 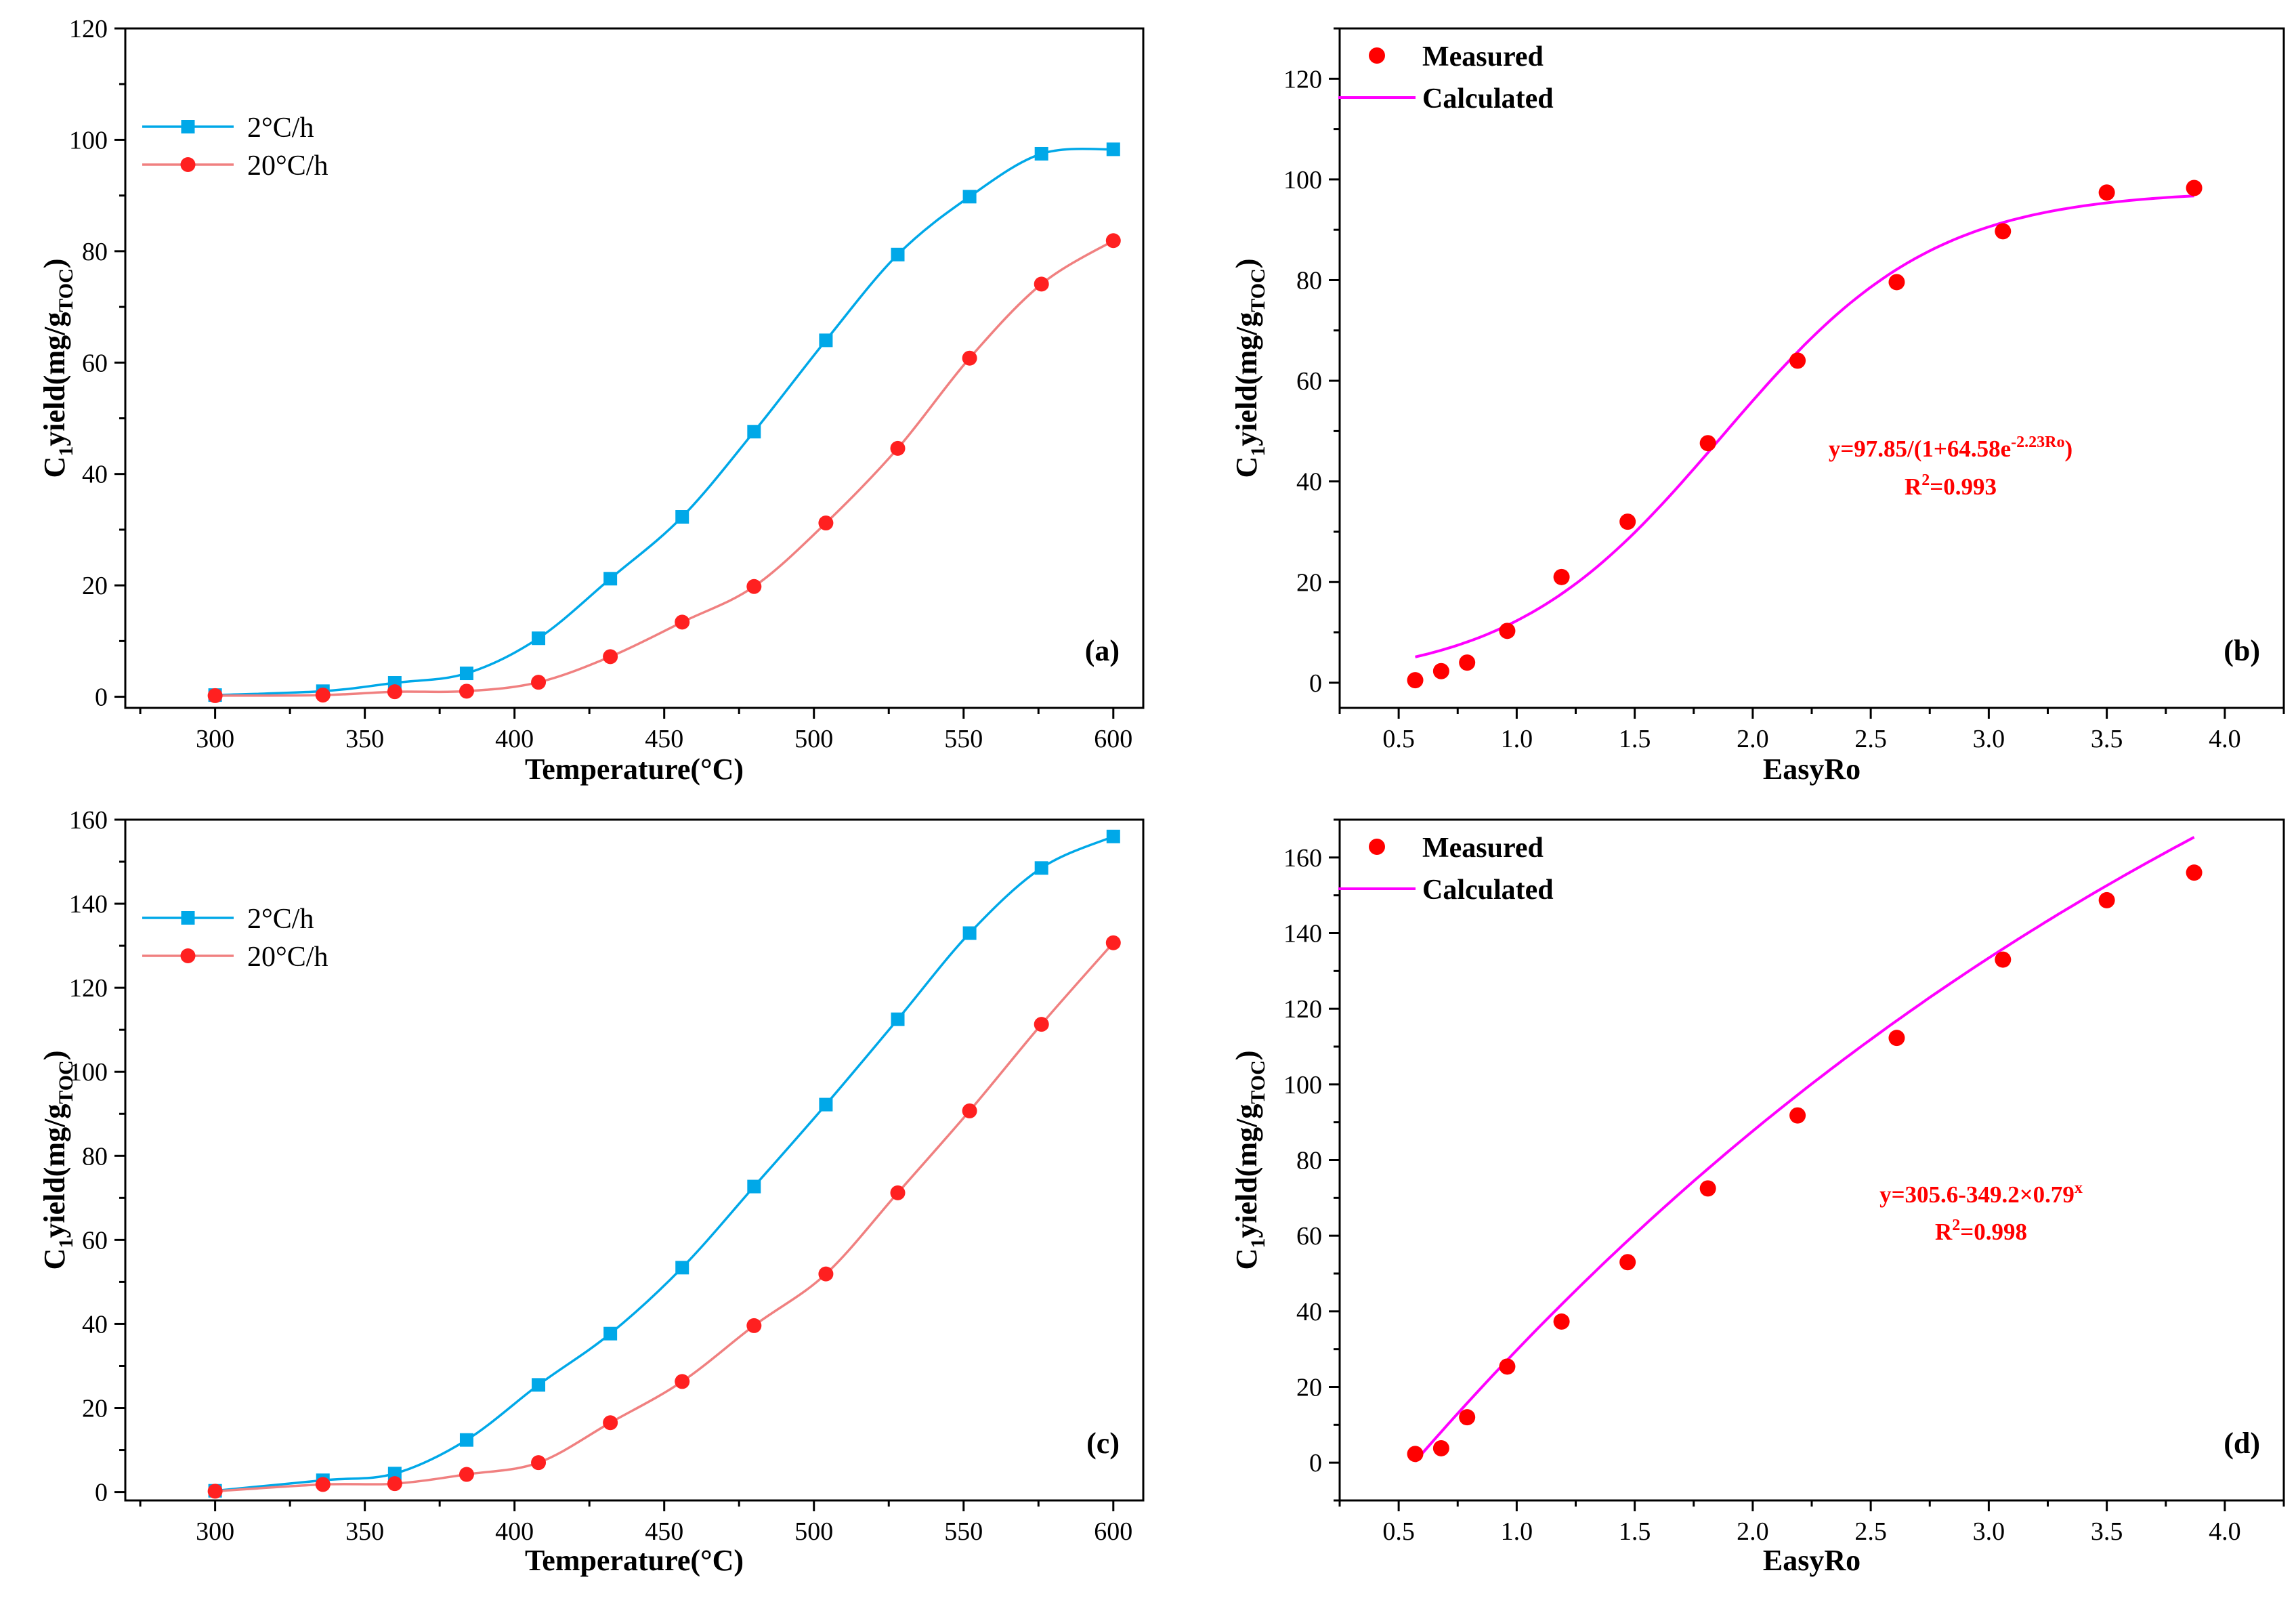 What do you see at coordinates (2079, 1188) in the screenshot?
I see `fit-equation-superscript: x` at bounding box center [2079, 1188].